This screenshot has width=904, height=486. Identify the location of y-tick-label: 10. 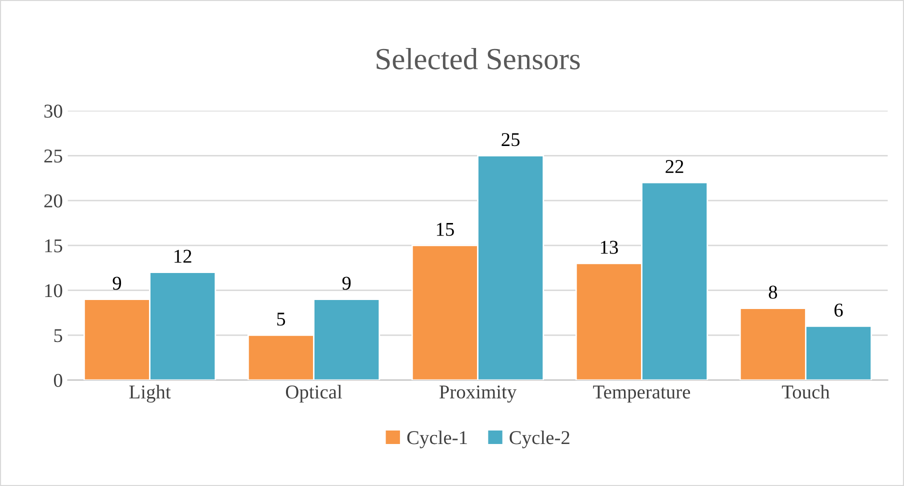
(53, 291).